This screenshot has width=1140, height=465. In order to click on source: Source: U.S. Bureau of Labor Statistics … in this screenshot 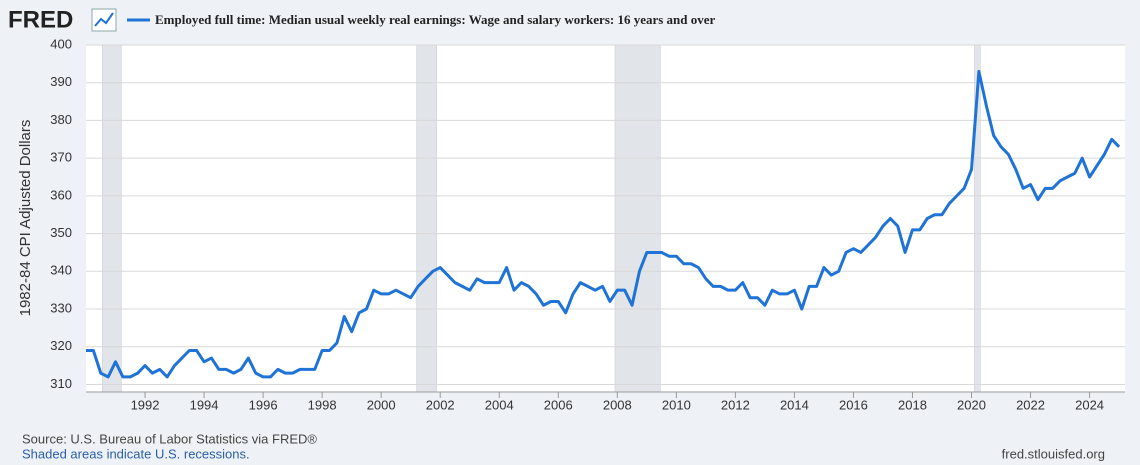, I will do `click(169, 438)`.